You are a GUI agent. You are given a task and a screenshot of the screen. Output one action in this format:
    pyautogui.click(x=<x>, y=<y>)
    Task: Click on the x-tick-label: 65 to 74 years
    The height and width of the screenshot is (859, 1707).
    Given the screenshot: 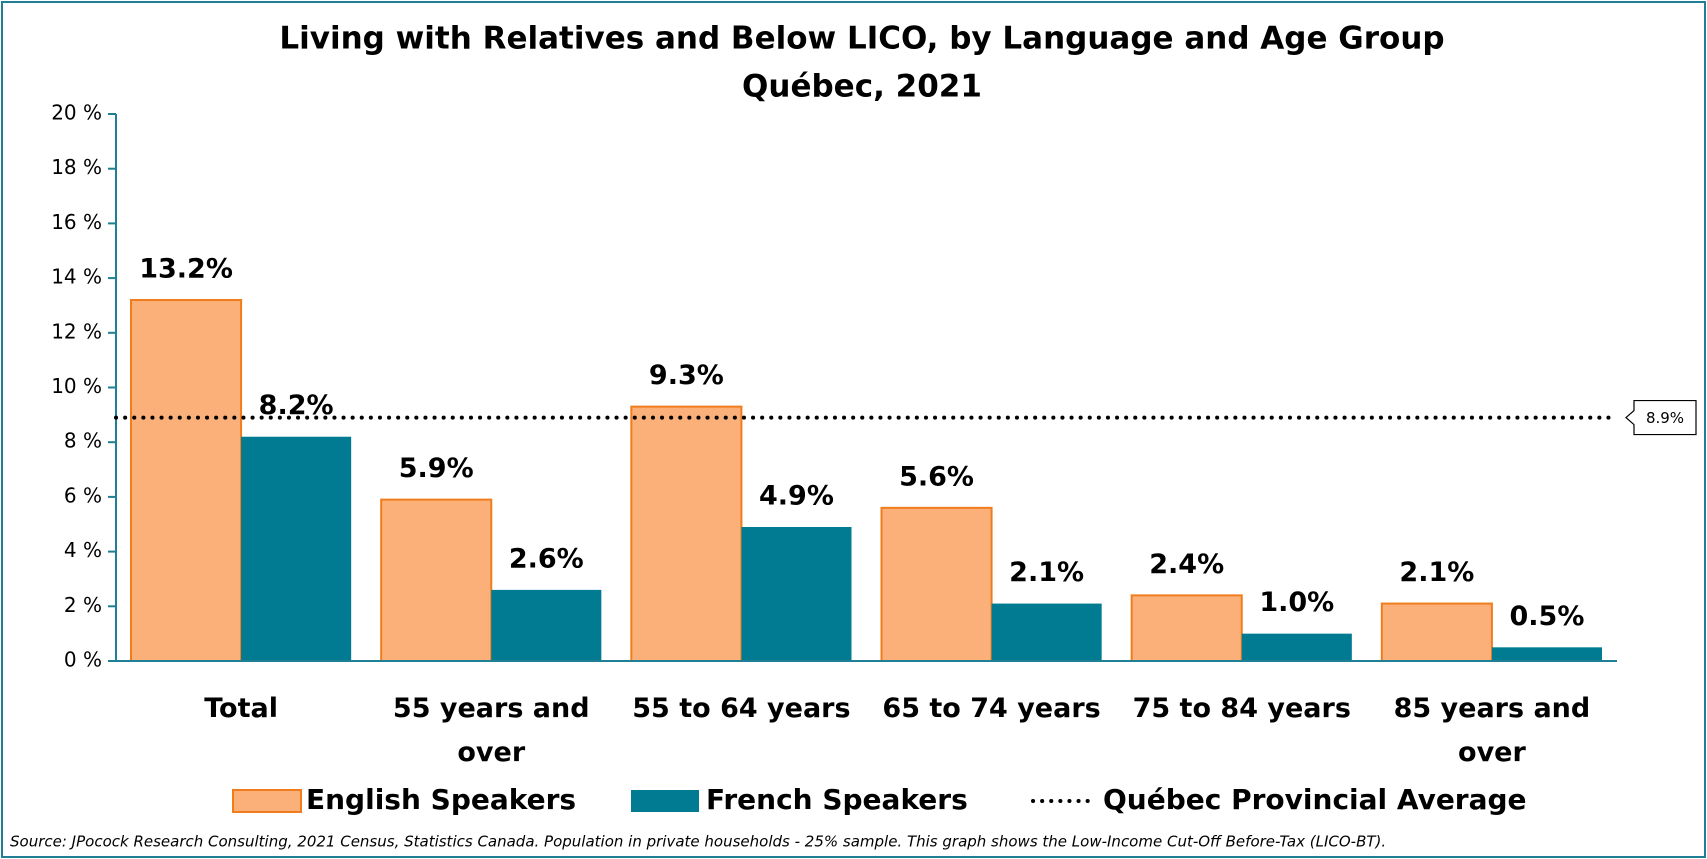 What is the action you would take?
    pyautogui.click(x=991, y=708)
    